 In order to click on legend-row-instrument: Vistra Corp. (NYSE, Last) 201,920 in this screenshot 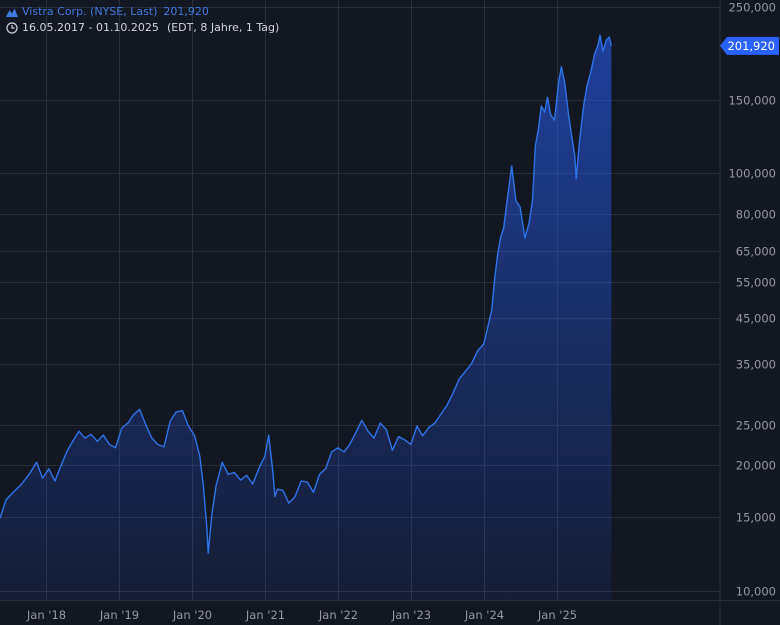, I will do `click(142, 12)`.